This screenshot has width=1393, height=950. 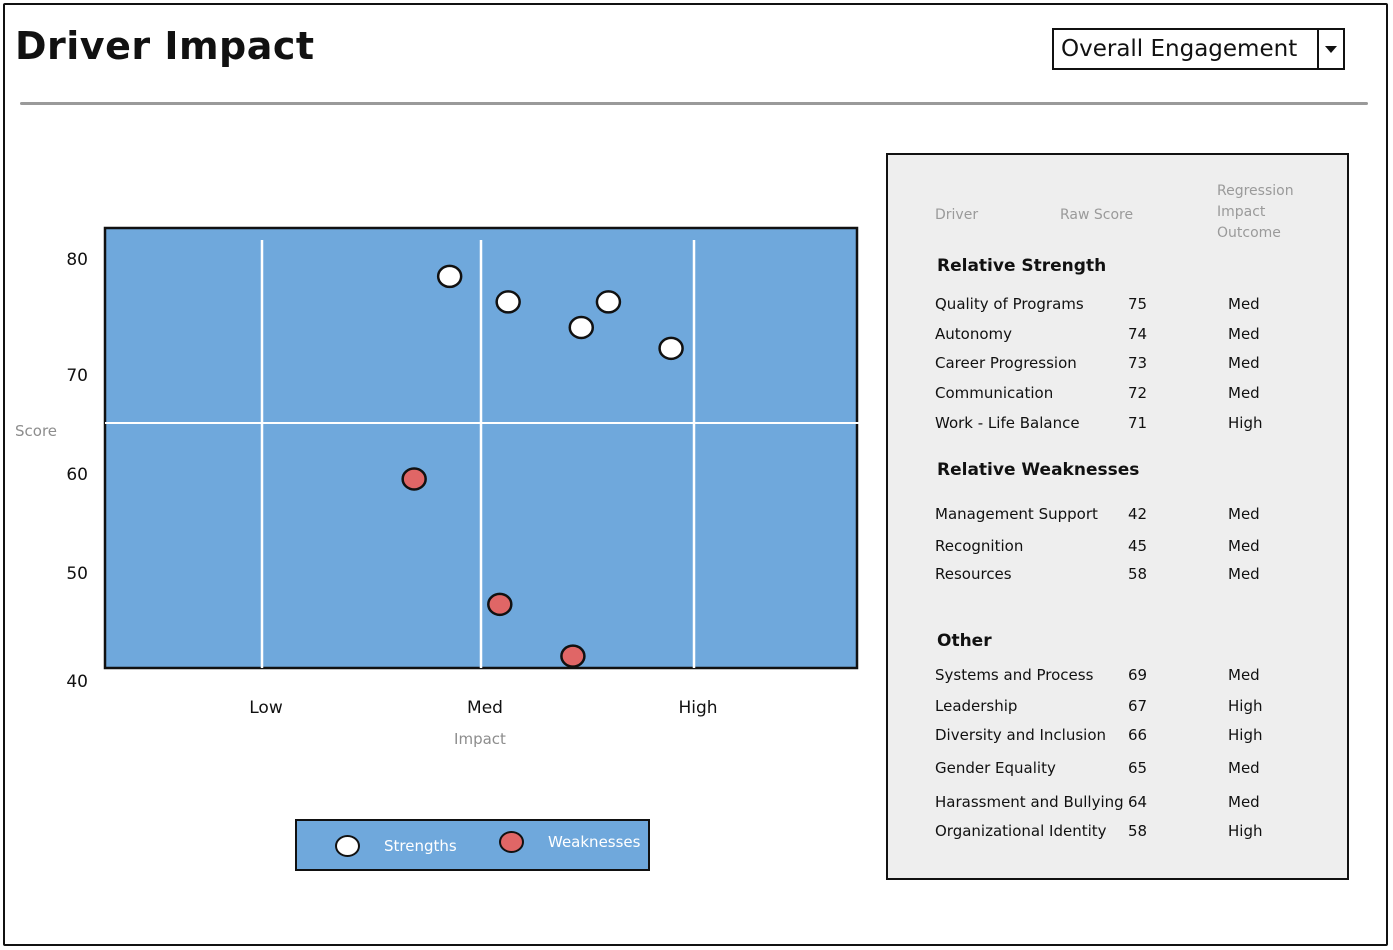 I want to click on column-header-regression-line1: Regression, so click(x=1255, y=191).